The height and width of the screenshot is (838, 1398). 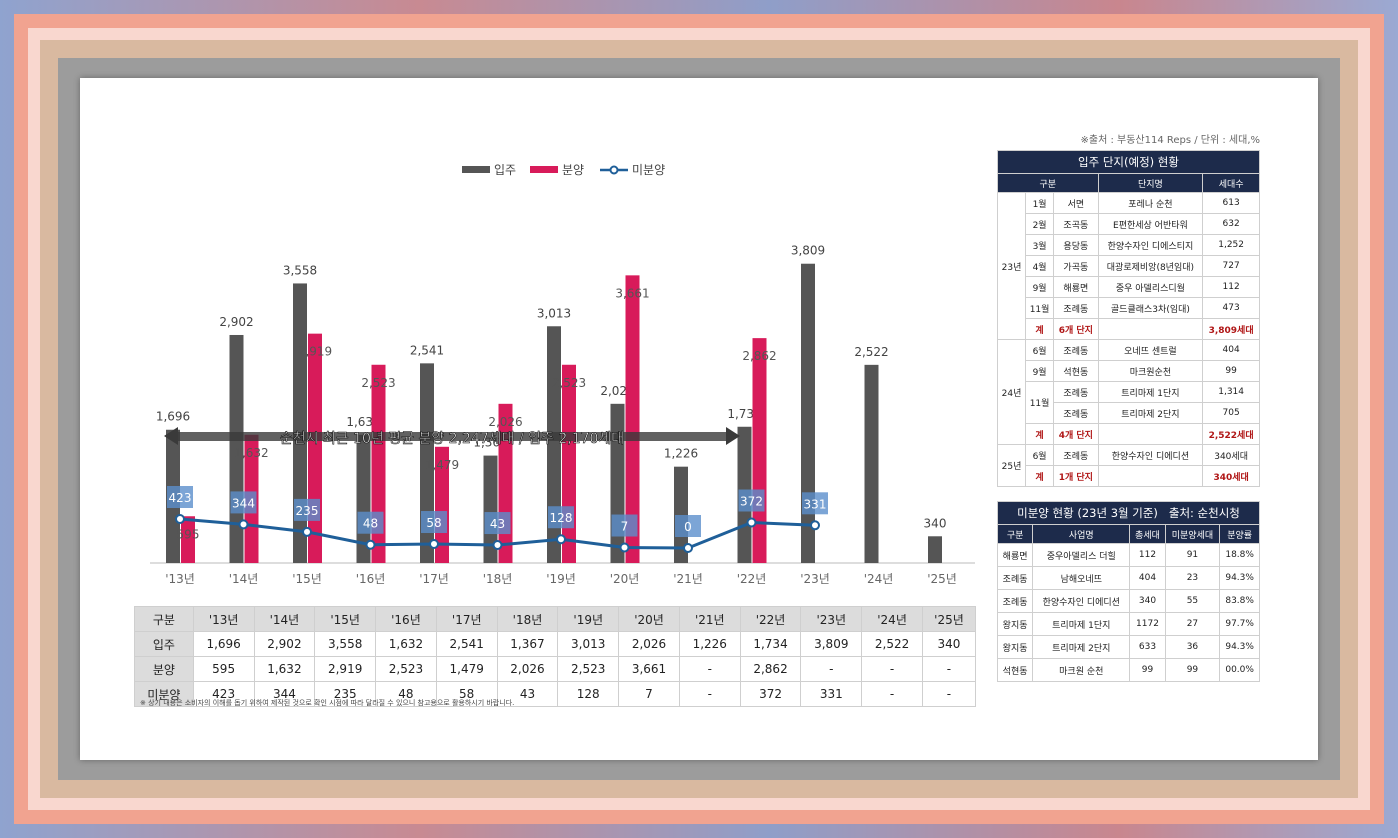 I want to click on x-tick-label: '15년, so click(x=307, y=579).